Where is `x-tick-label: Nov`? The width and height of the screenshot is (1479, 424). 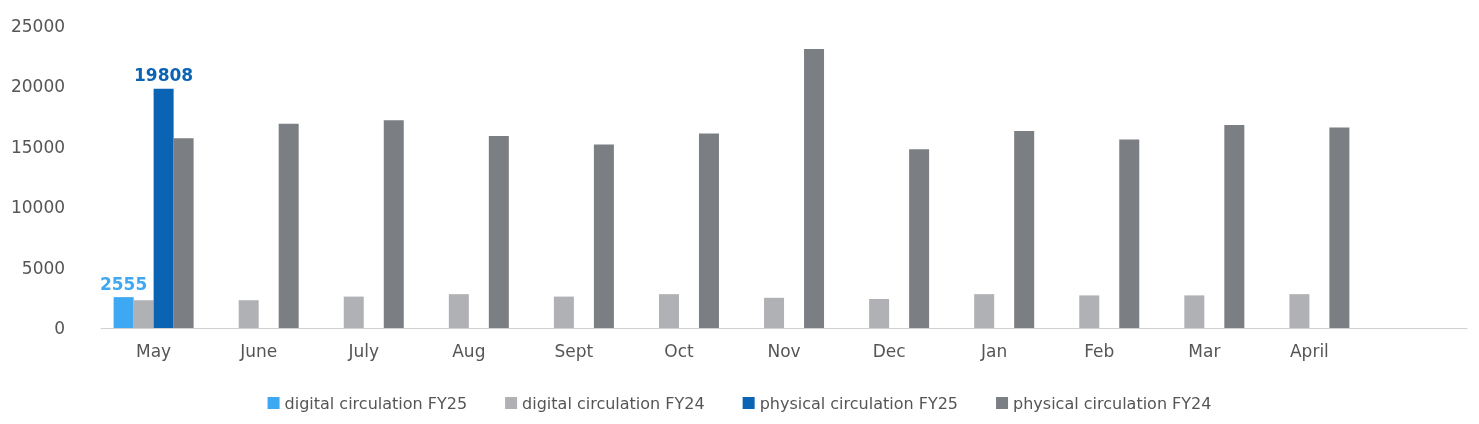 x-tick-label: Nov is located at coordinates (784, 350).